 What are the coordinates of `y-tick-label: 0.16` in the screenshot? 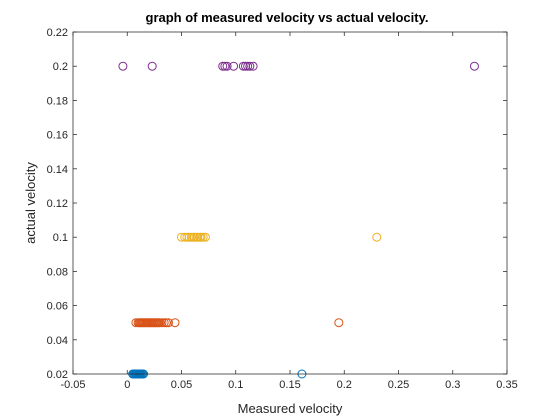 It's located at (57, 136).